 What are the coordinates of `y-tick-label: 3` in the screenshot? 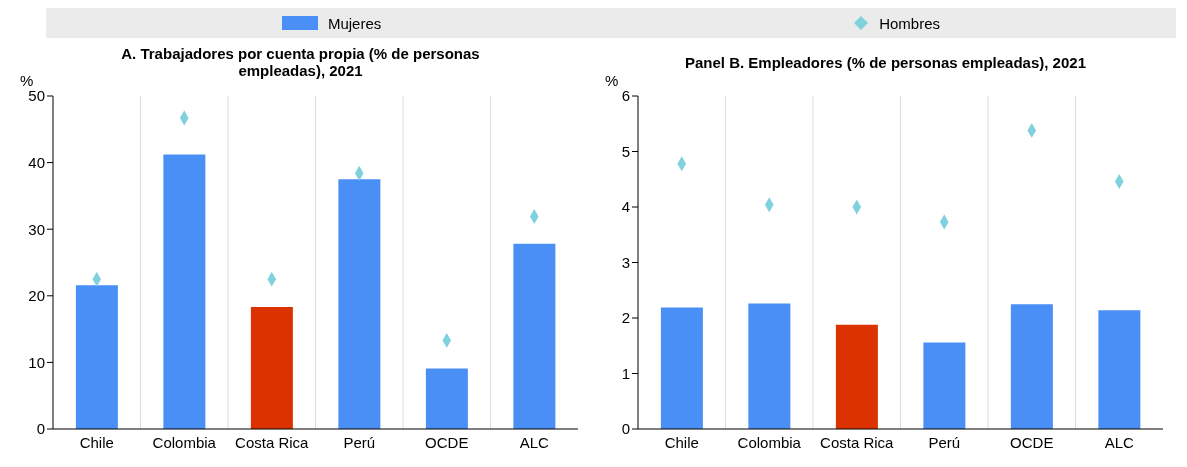 It's located at (625, 262).